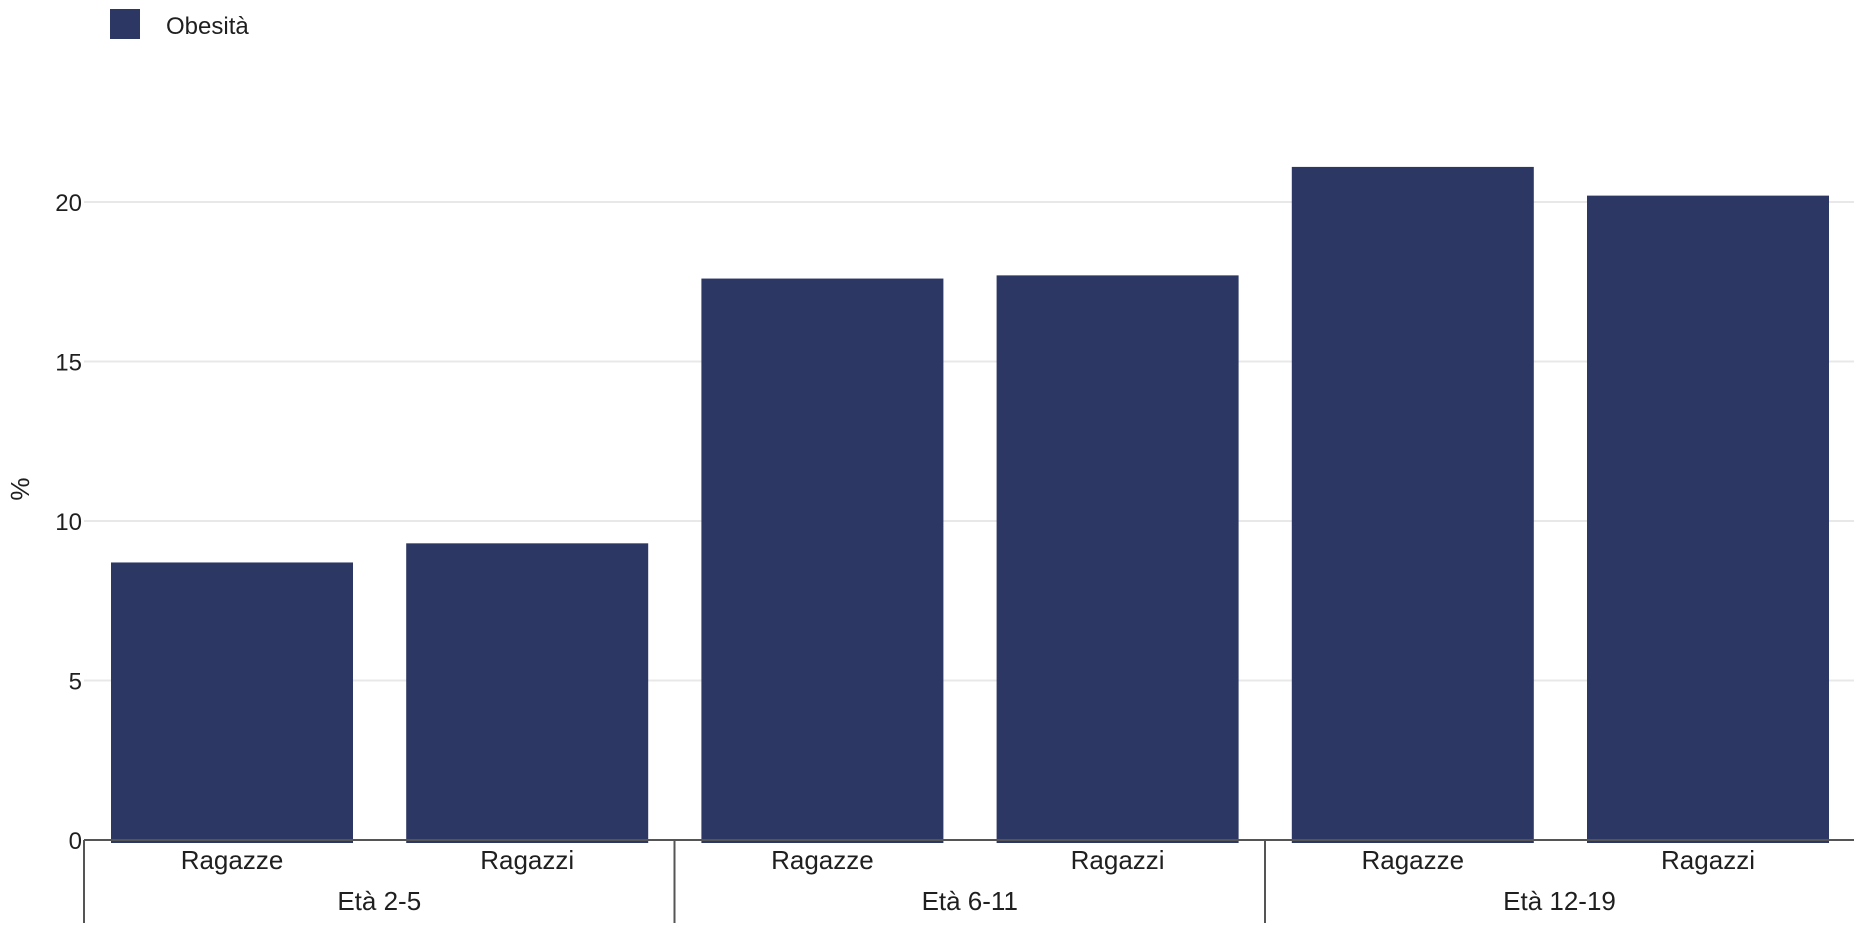 This screenshot has width=1854, height=928. Describe the element at coordinates (970, 901) in the screenshot. I see `x-group-label: Età 6-11` at that location.